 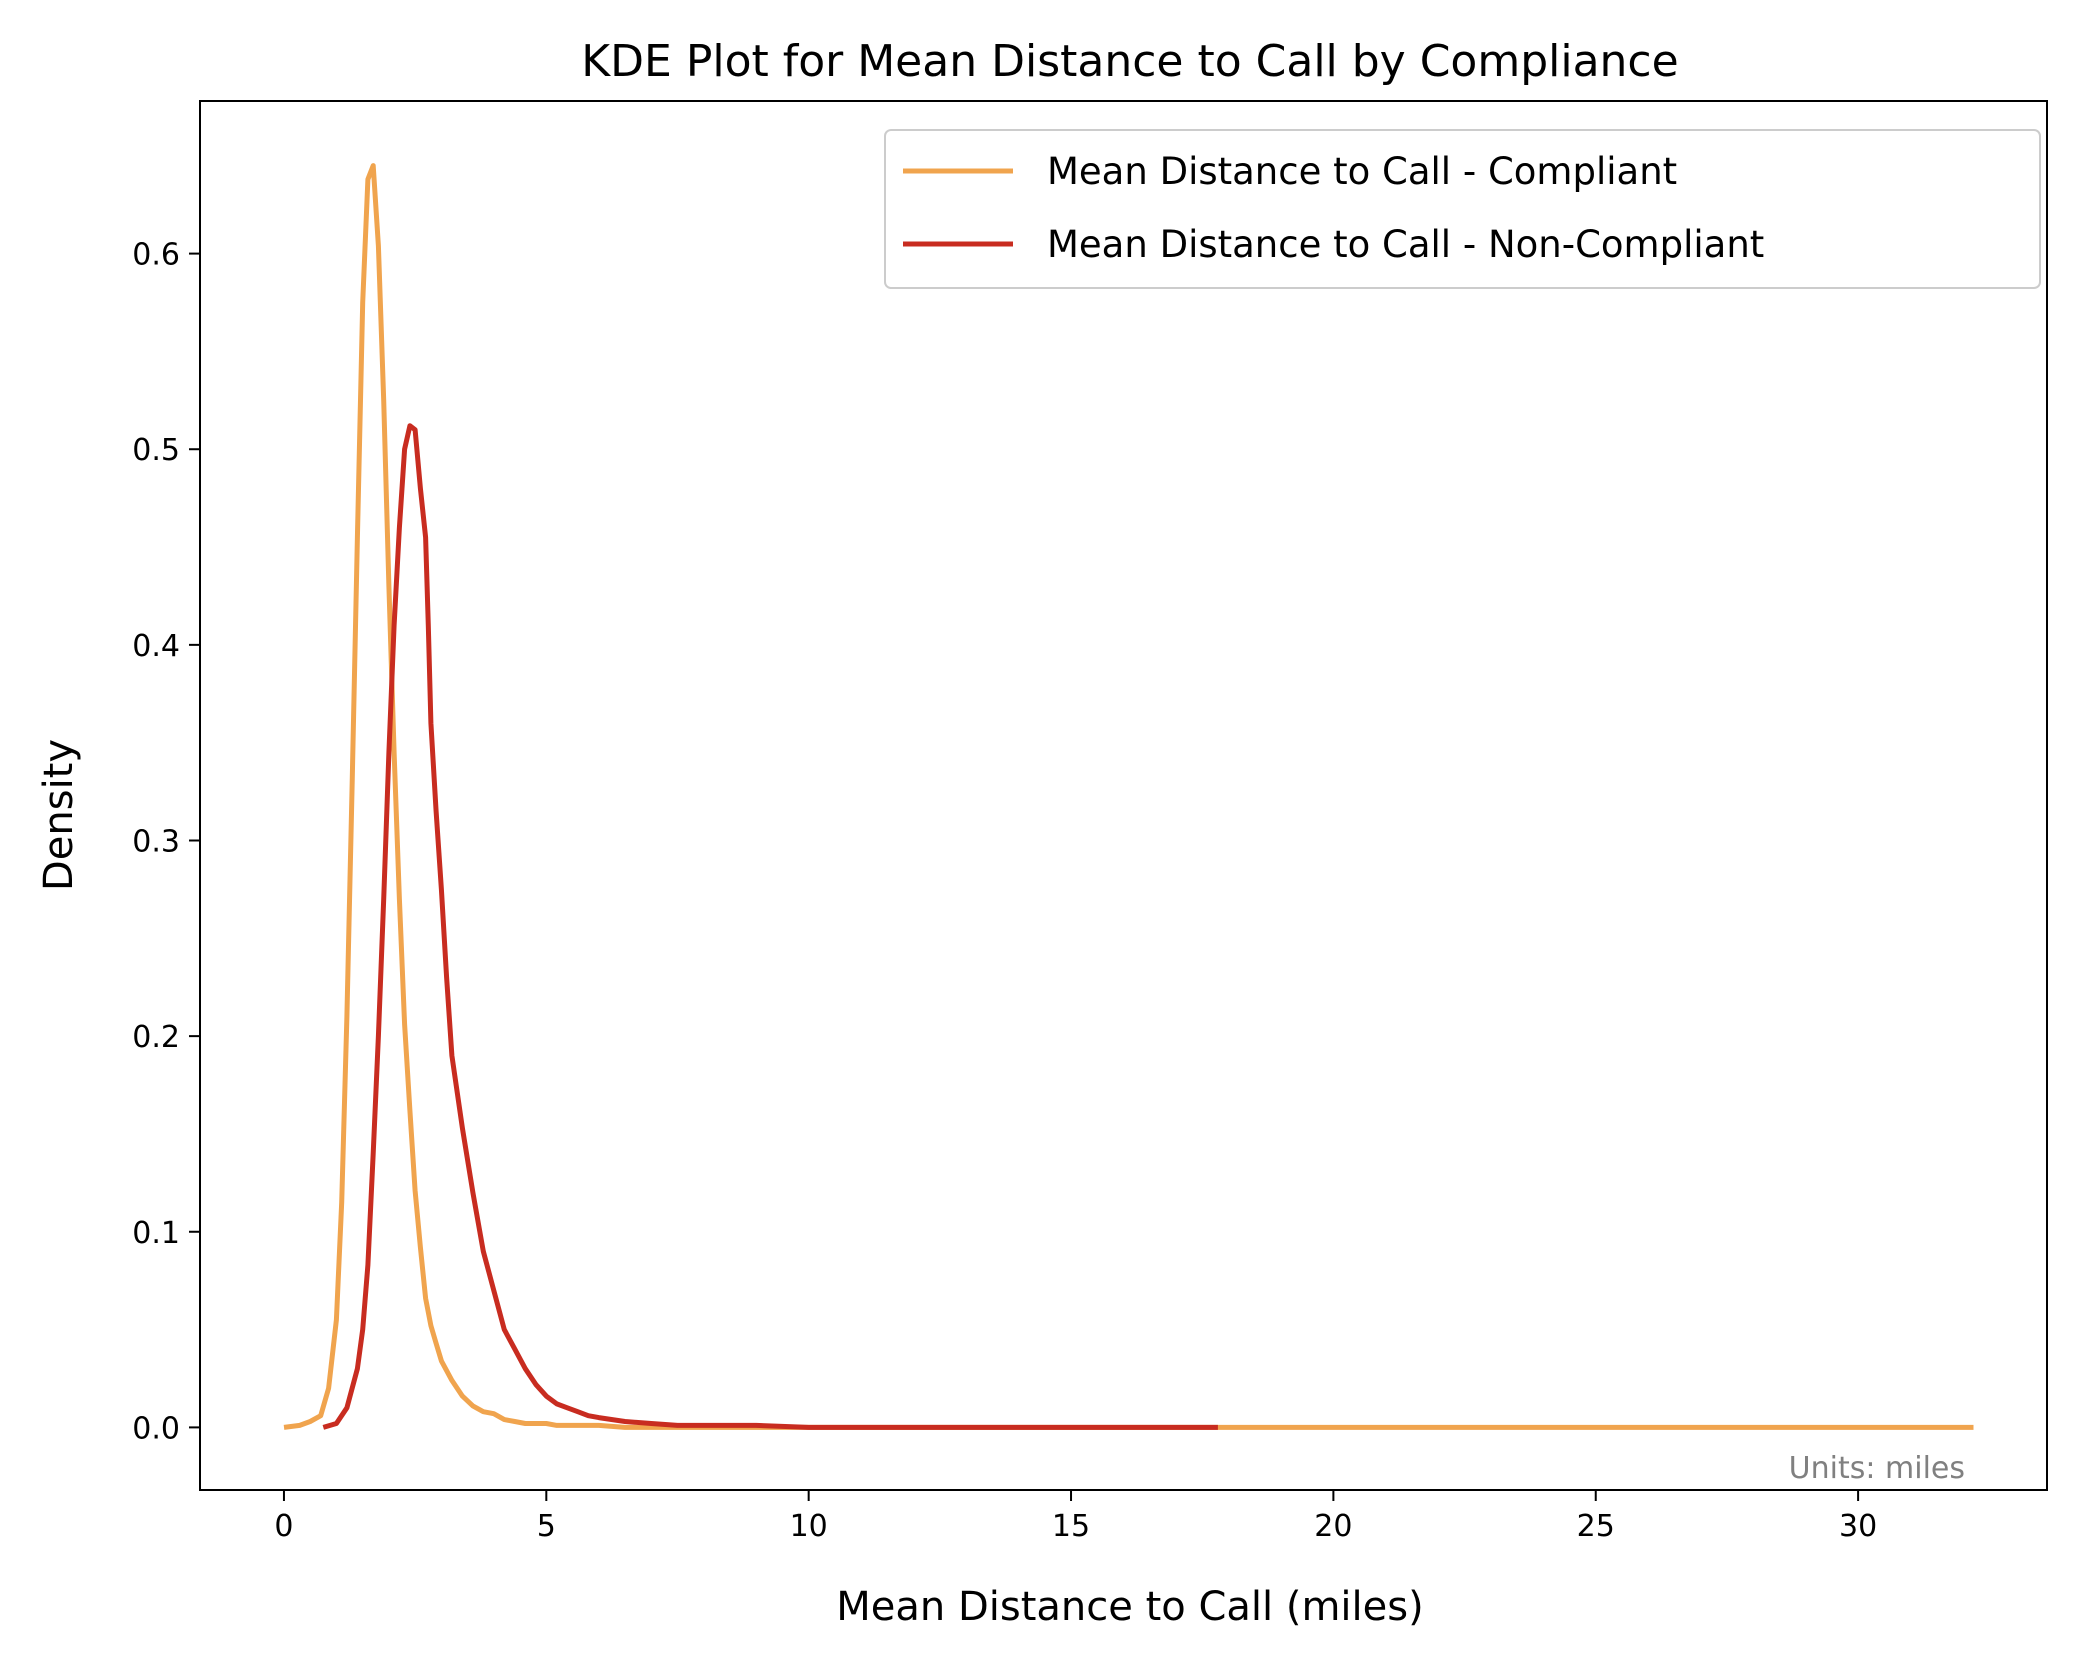 I want to click on x-tick-label: 20, so click(x=1333, y=1526).